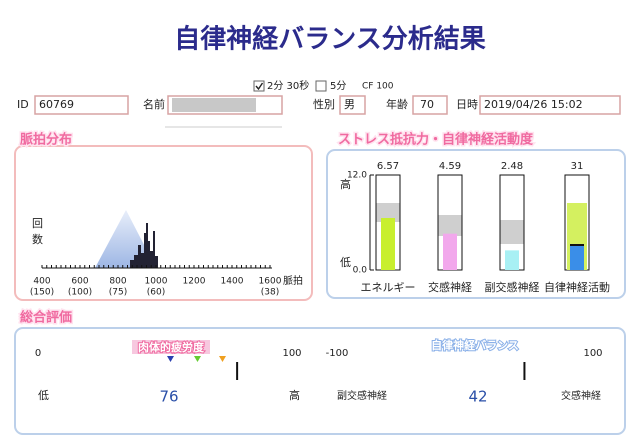 This screenshot has height=438, width=640. Describe the element at coordinates (79, 282) in the screenshot. I see `x-tick-label: 600` at that location.